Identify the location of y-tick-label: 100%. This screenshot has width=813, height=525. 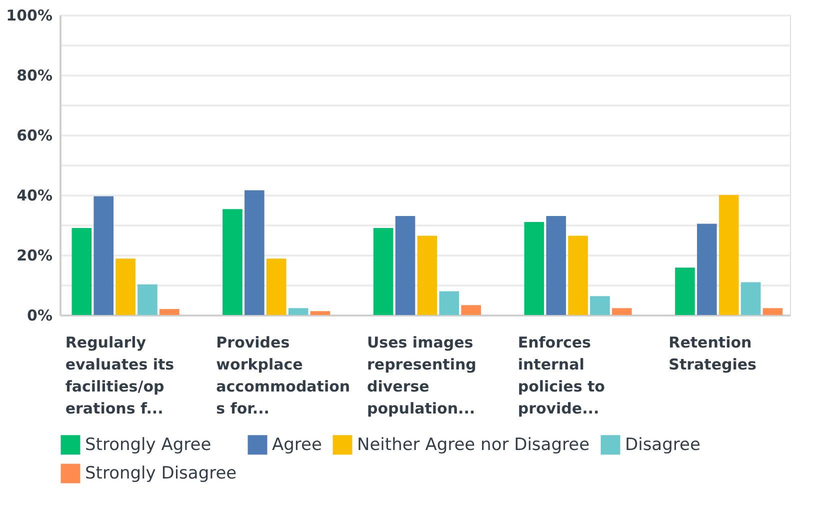
(29, 15).